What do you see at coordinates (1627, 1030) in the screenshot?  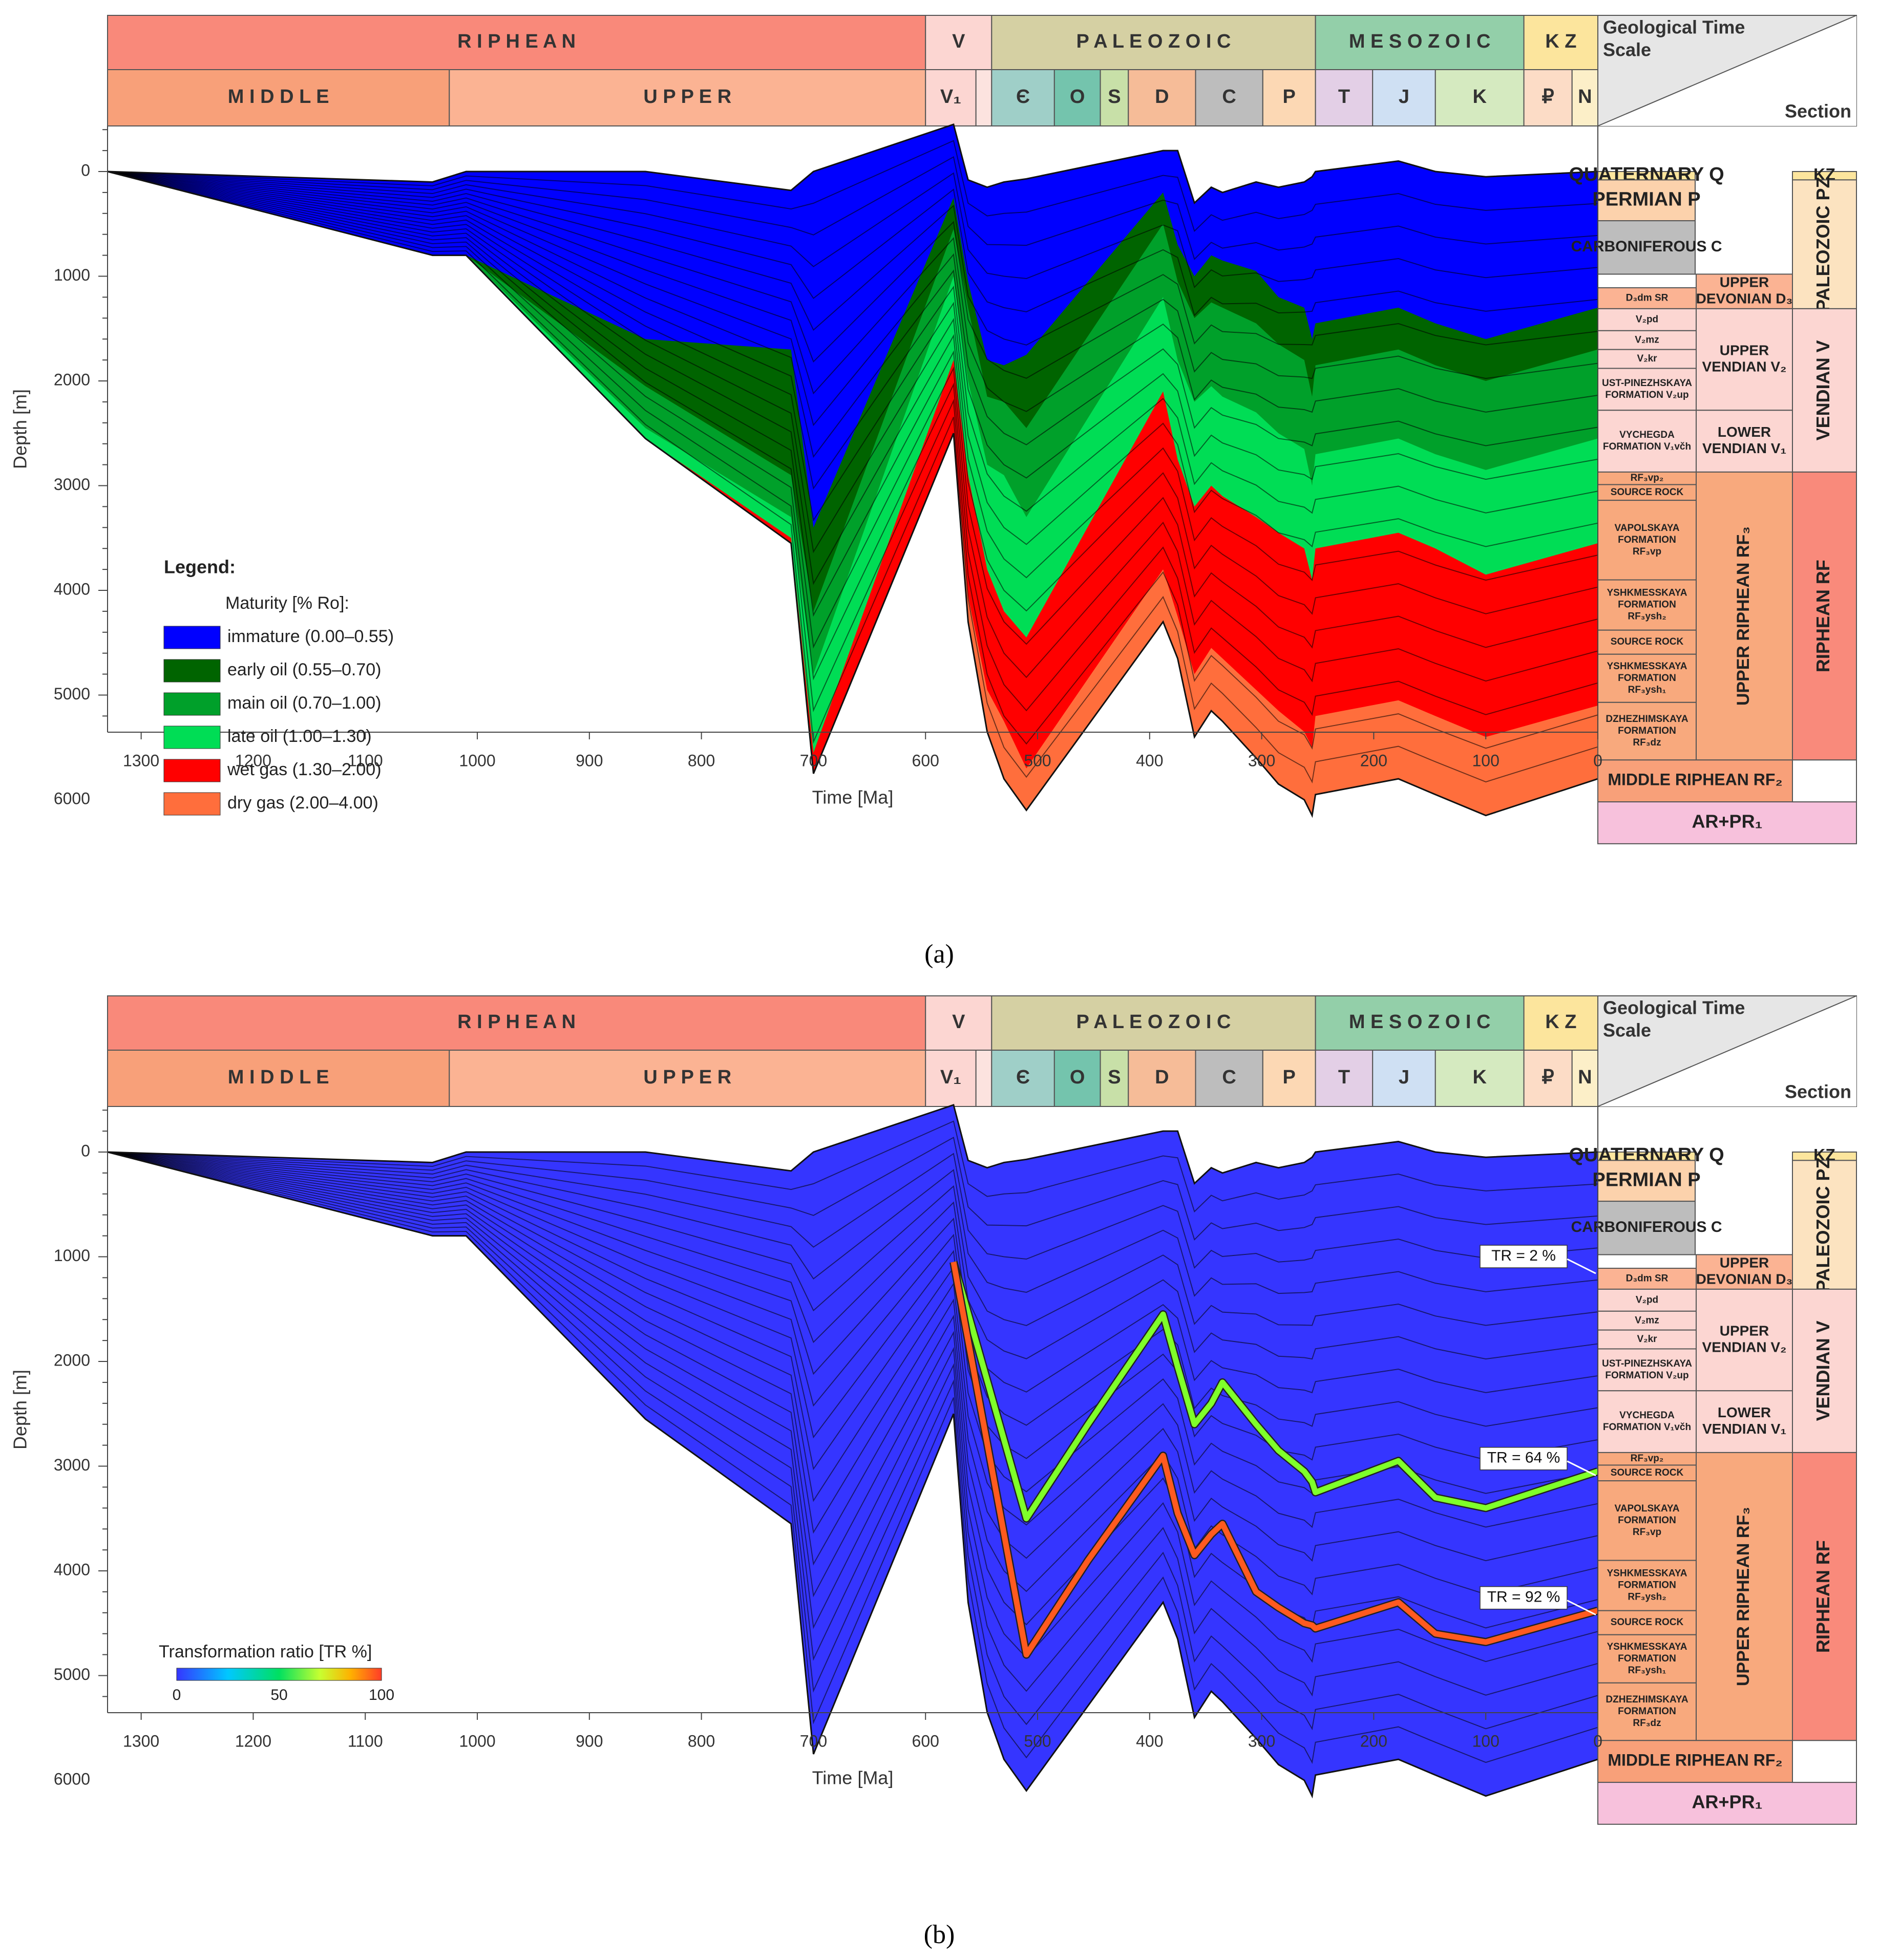 I see `corner-title: Scale` at bounding box center [1627, 1030].